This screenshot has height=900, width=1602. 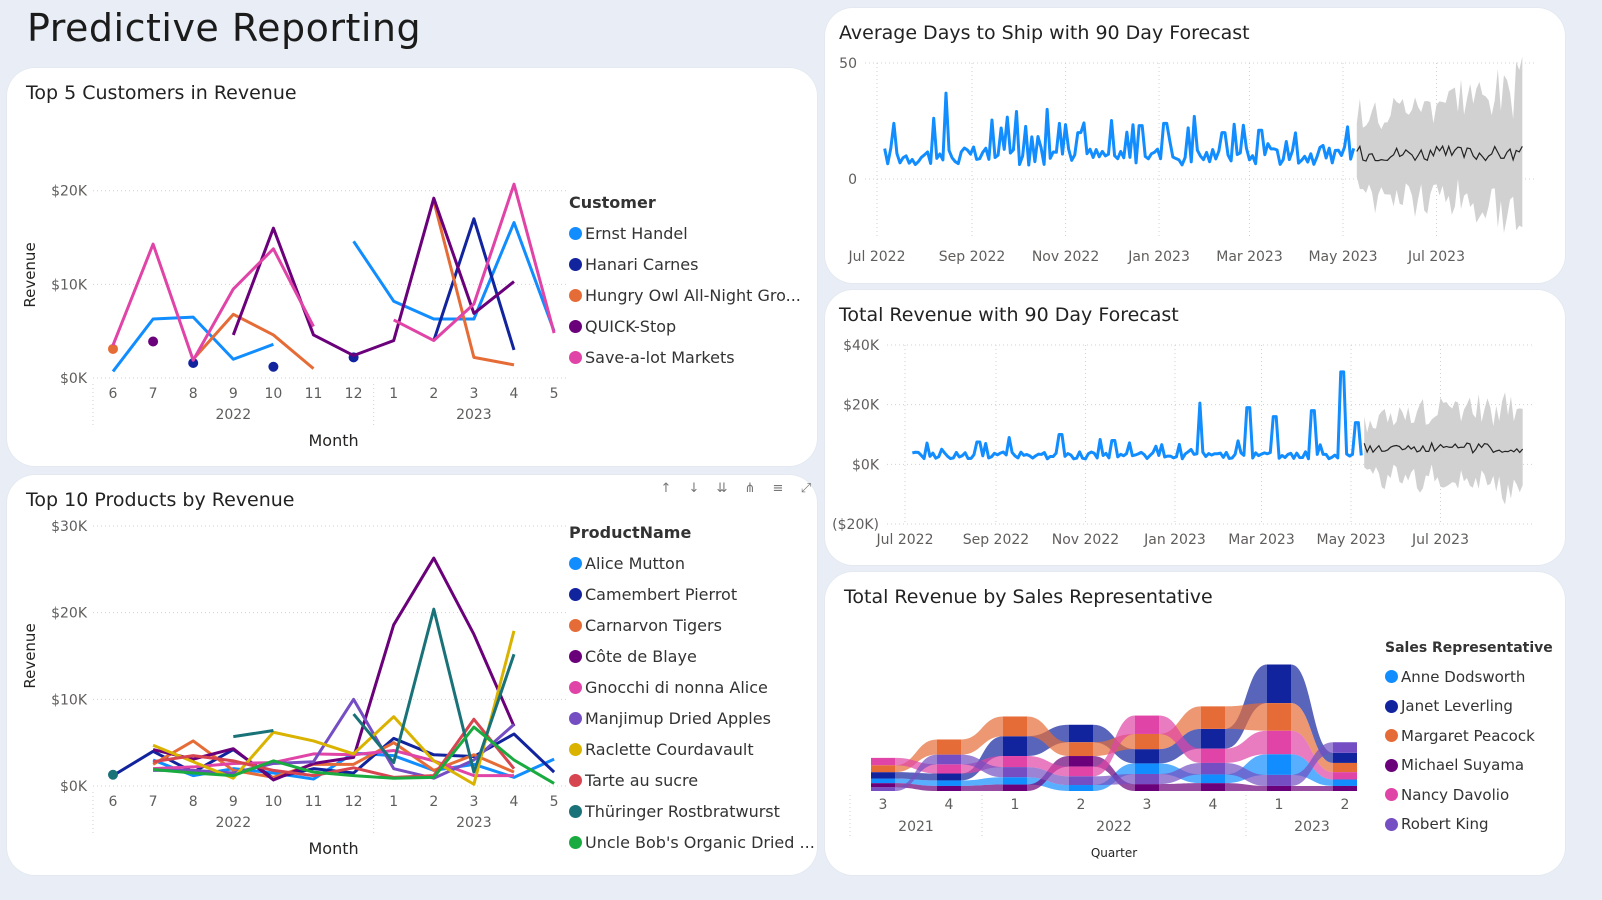 What do you see at coordinates (1345, 805) in the screenshot?
I see `x-tick-label: 2` at bounding box center [1345, 805].